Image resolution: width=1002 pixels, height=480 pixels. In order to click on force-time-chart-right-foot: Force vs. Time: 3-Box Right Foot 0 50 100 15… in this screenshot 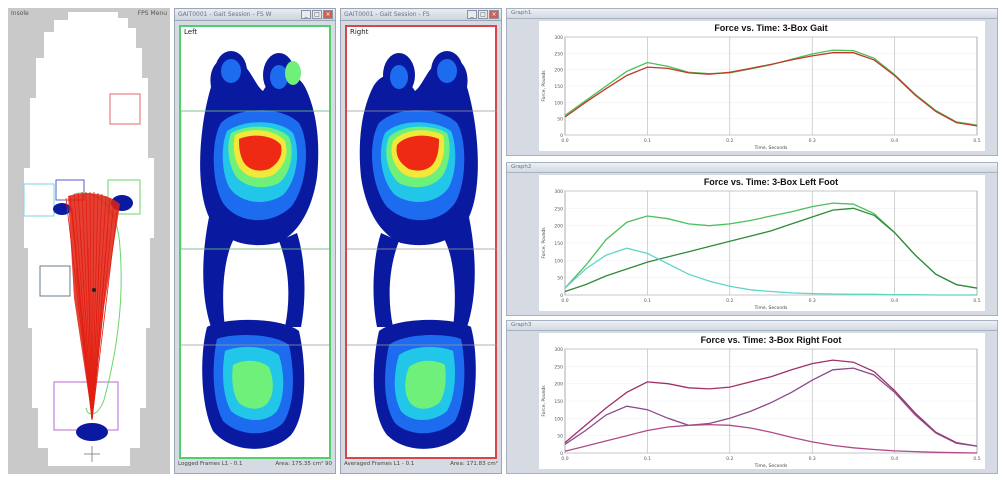, I will do `click(762, 401)`.